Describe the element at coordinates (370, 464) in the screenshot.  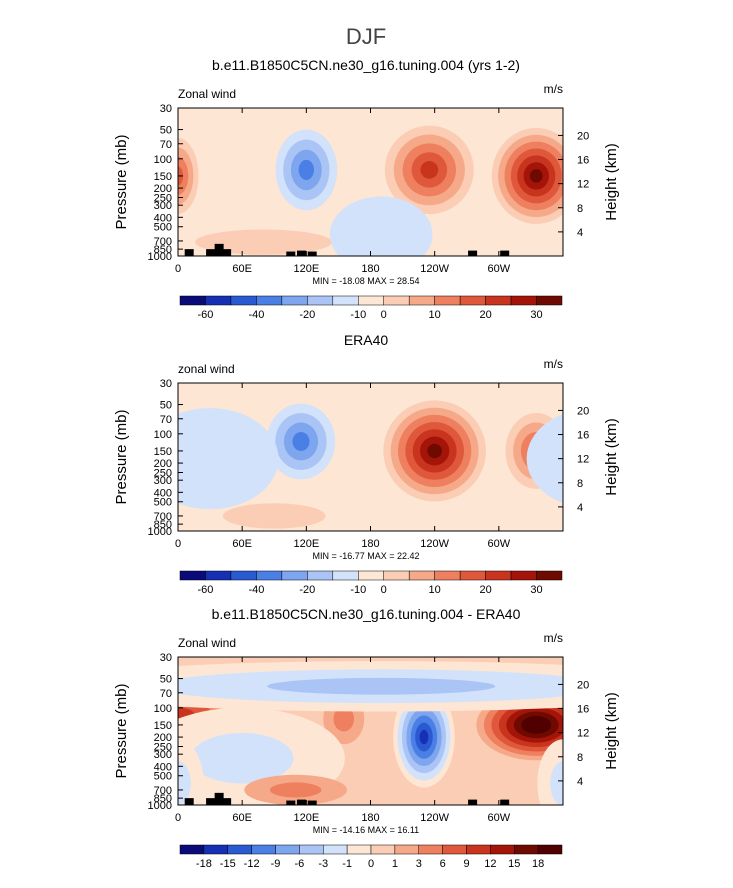
I see `contour-field` at that location.